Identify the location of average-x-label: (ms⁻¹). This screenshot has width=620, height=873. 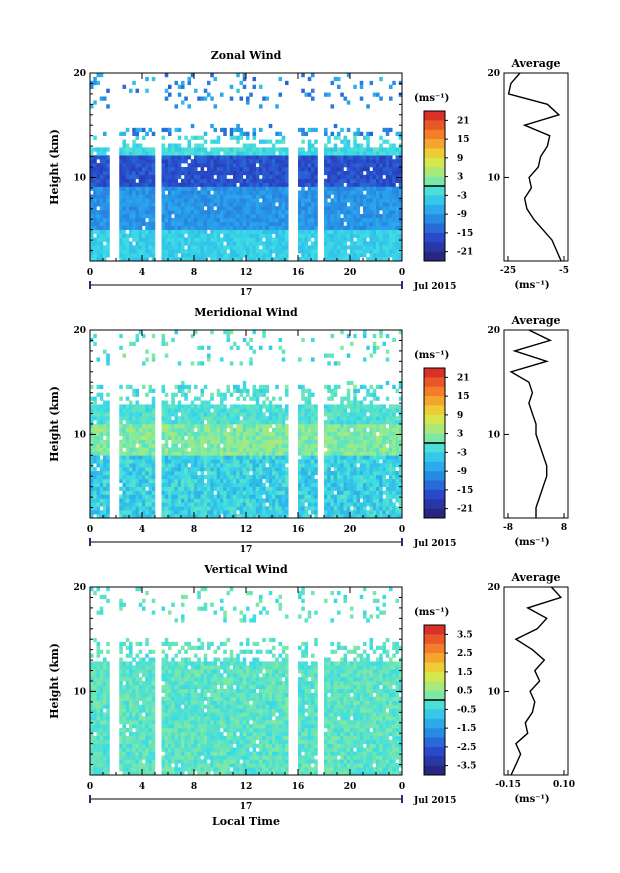
(531, 285).